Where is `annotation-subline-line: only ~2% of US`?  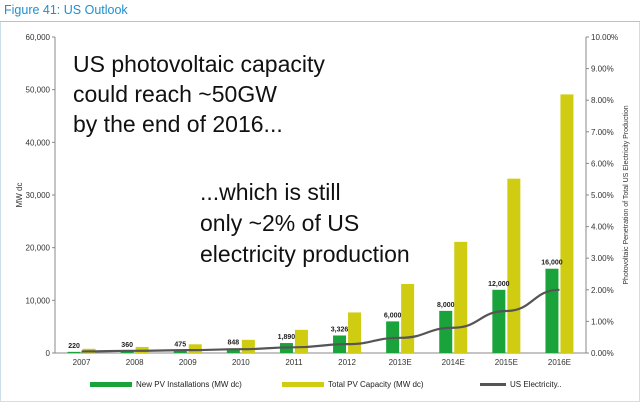
annotation-subline-line: only ~2% of US is located at coordinates (279, 223).